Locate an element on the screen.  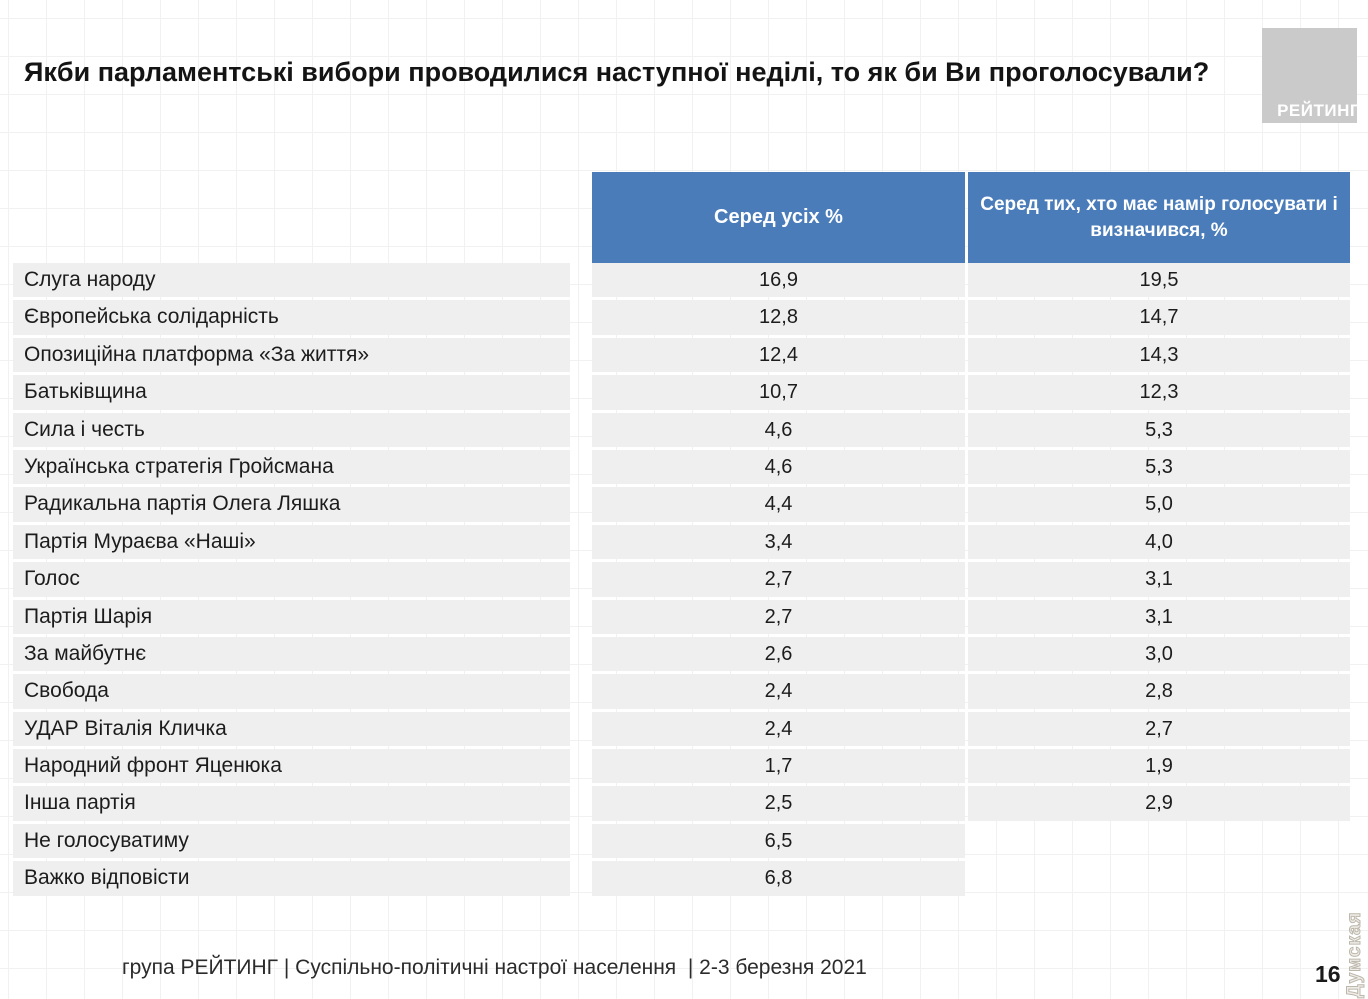
party-name-cell: УДАР Віталія Кличка is located at coordinates (291, 729).